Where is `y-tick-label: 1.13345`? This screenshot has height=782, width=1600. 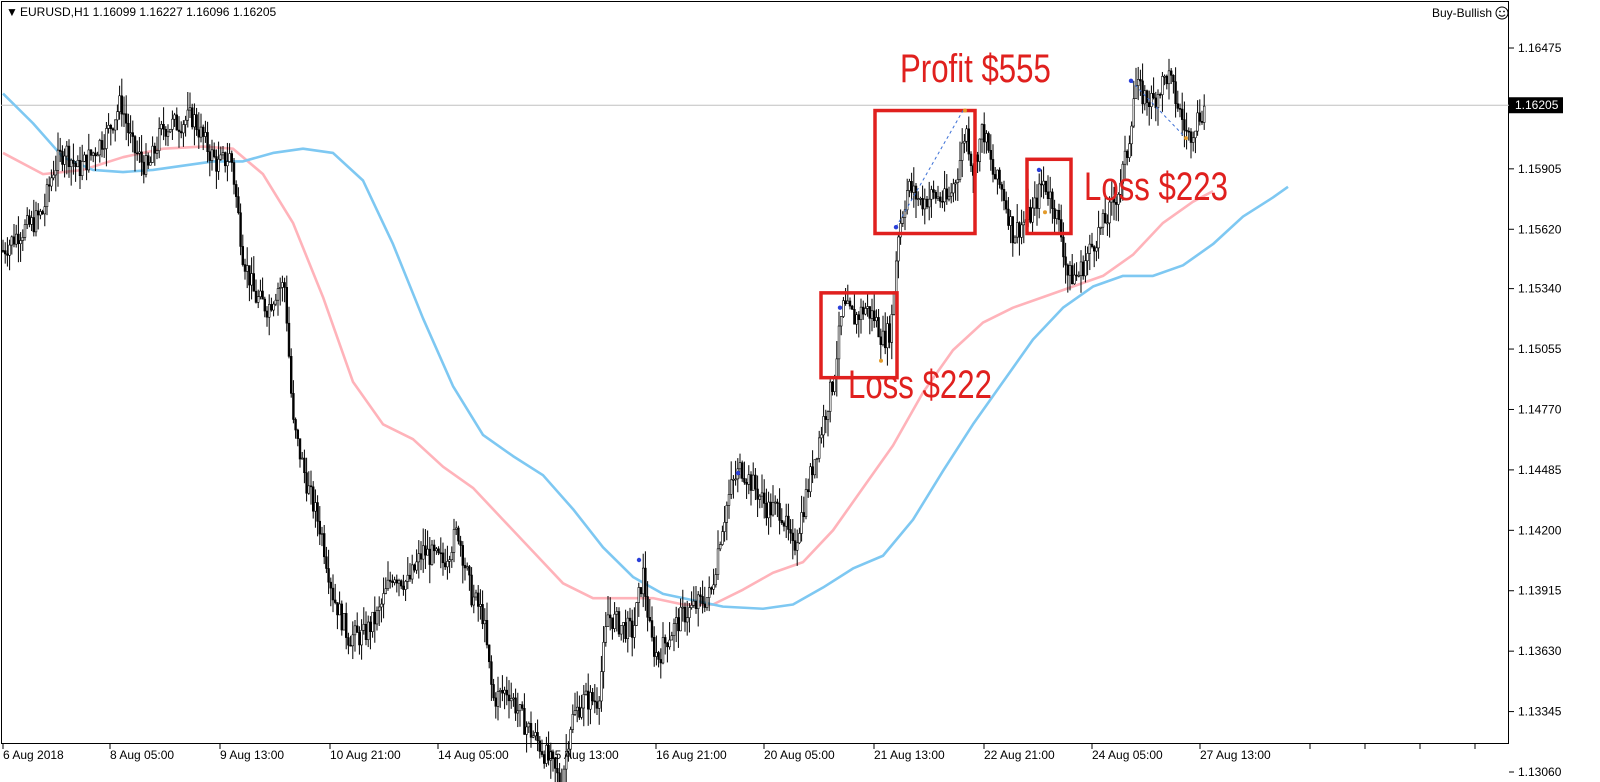 y-tick-label: 1.13345 is located at coordinates (1540, 712).